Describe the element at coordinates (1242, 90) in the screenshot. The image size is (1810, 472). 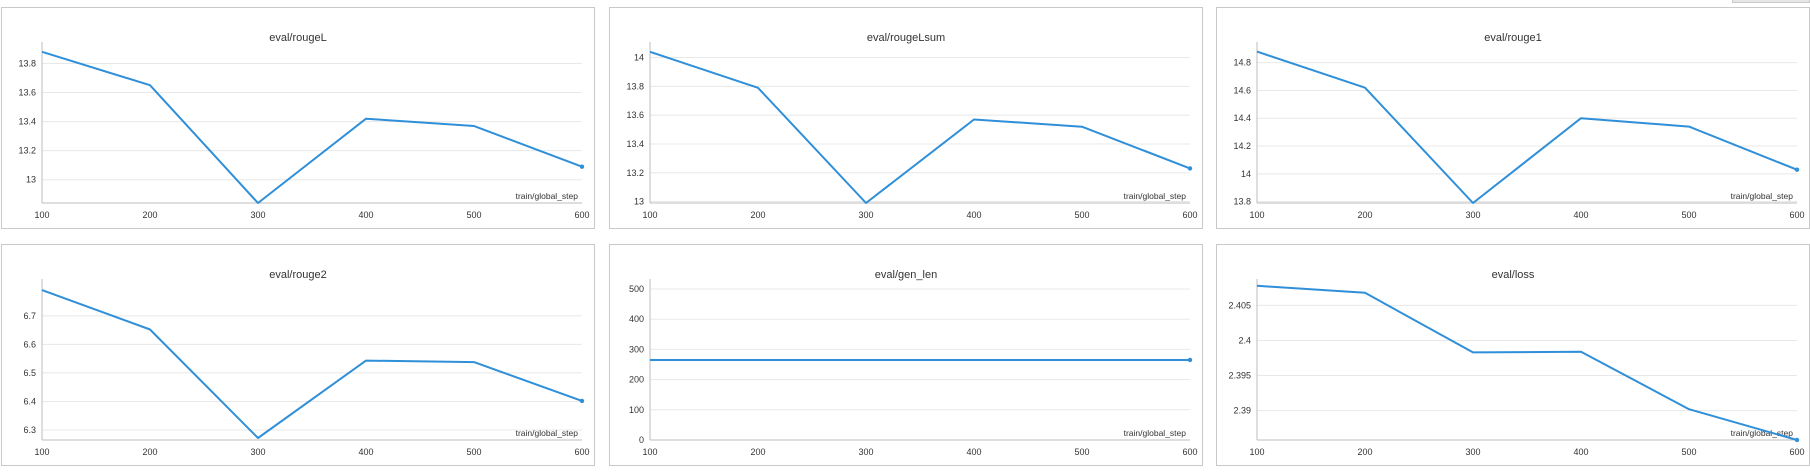
I see `y-tick-label: 14.6` at that location.